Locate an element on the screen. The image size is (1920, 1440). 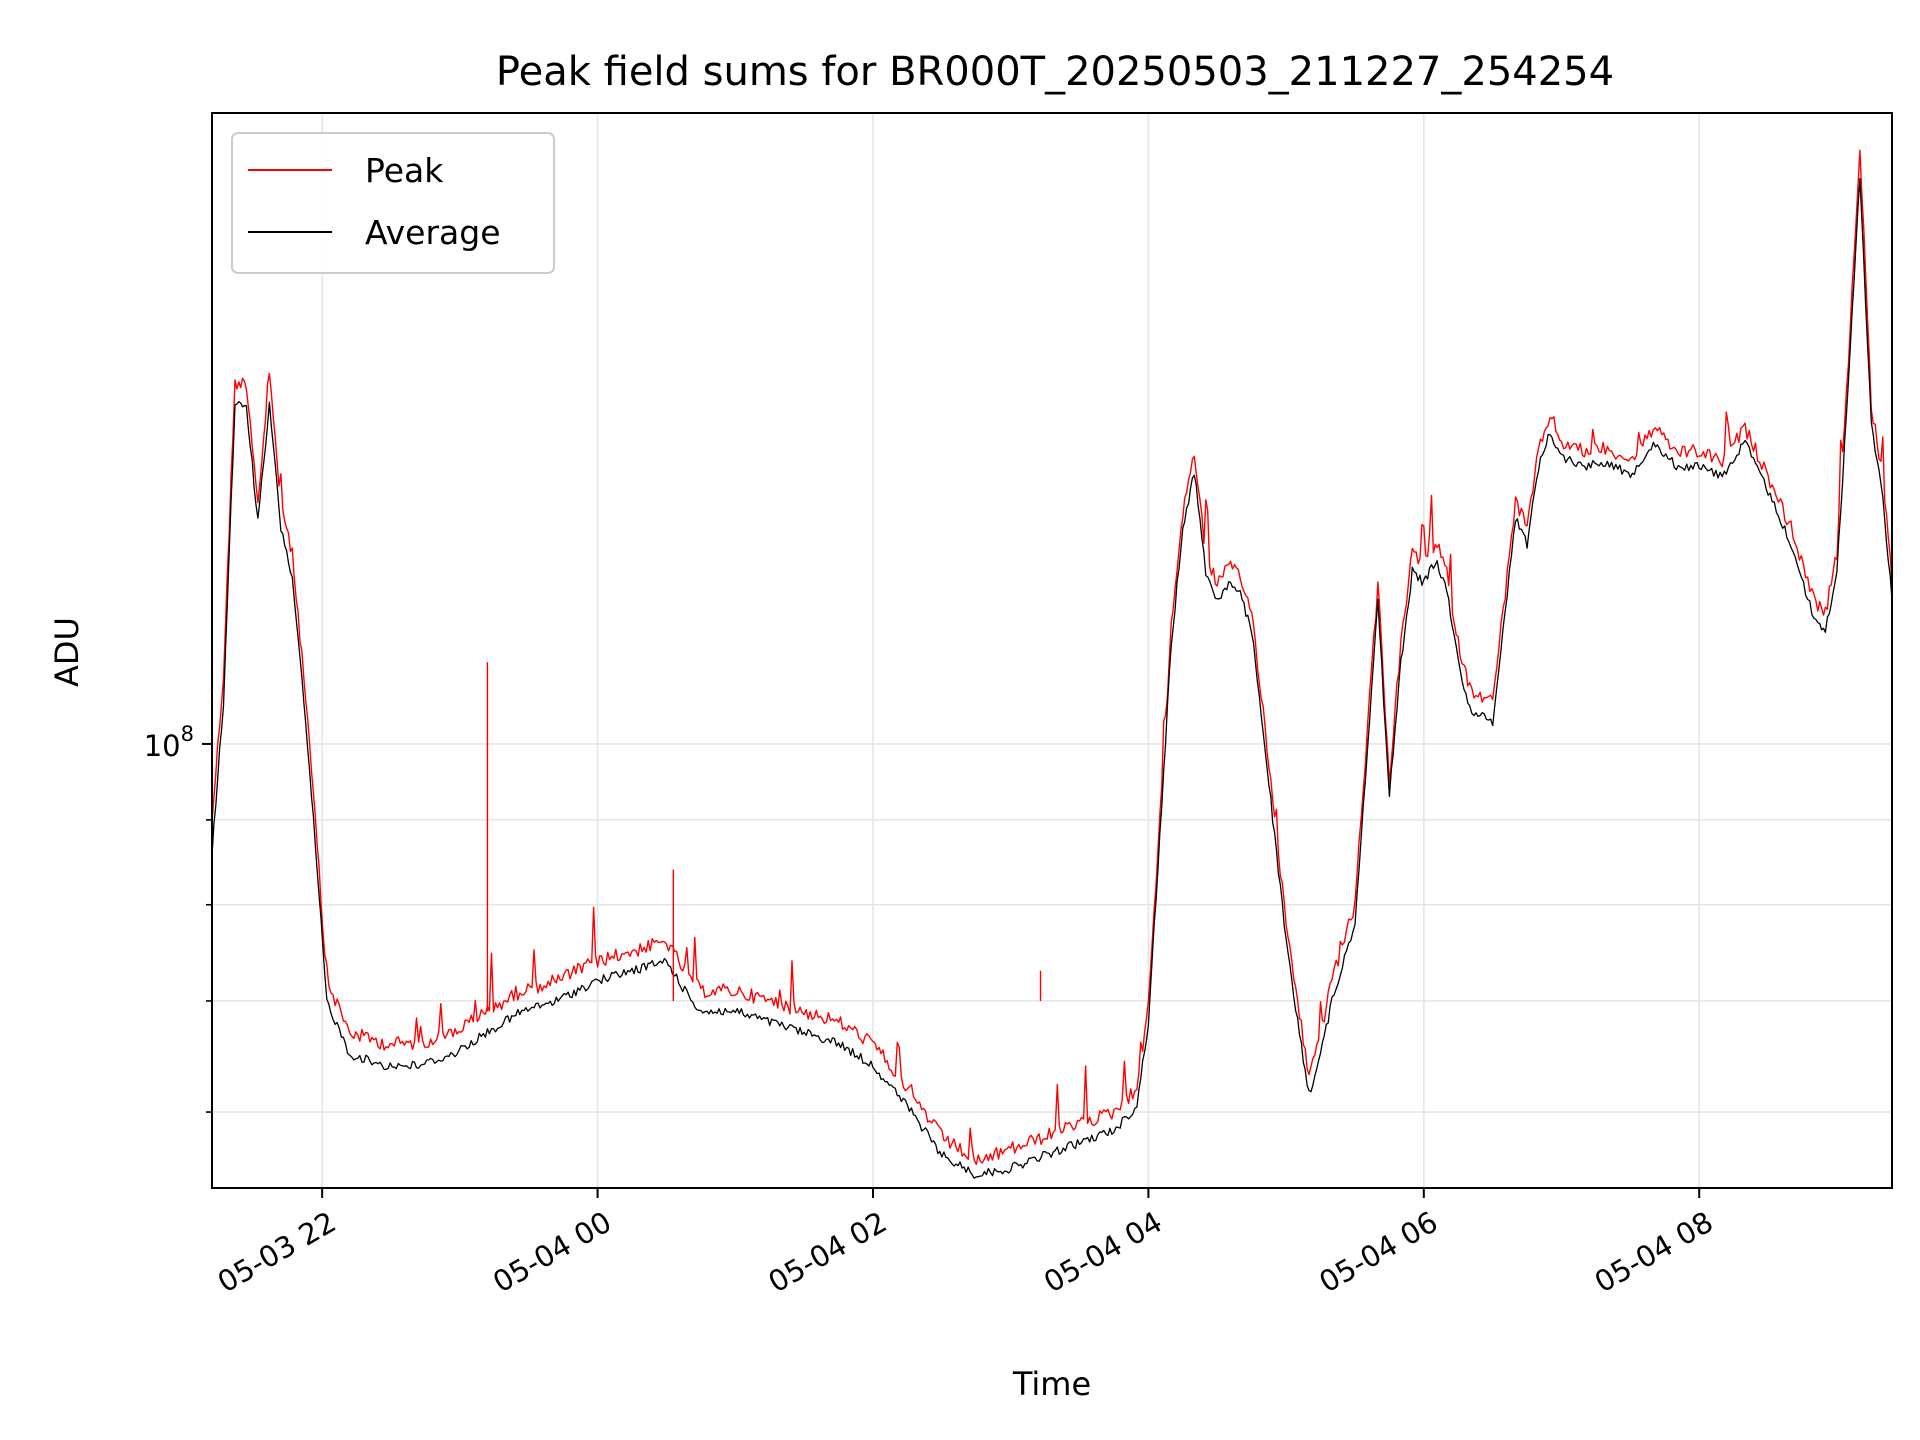
y-axis-label: ADU is located at coordinates (67, 652).